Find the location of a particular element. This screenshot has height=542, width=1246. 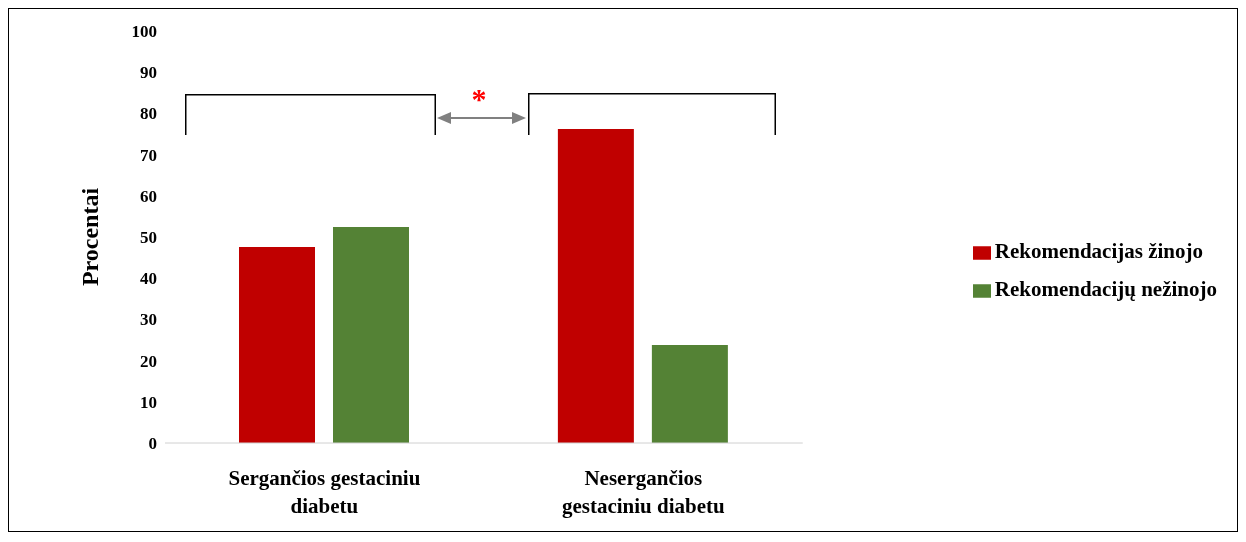

annotation: * is located at coordinates (479, 98).